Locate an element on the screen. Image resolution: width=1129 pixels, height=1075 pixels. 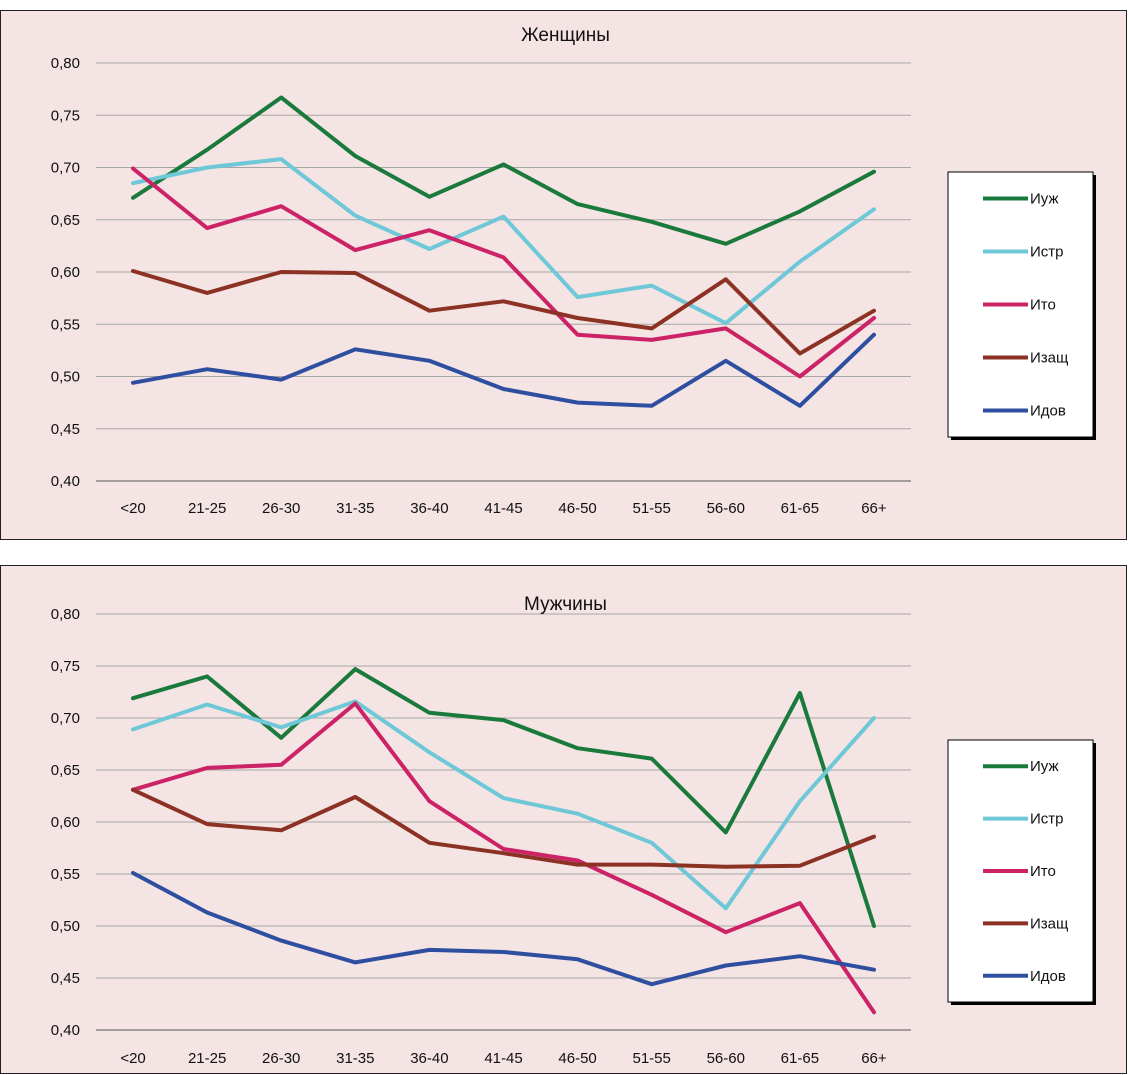
chart-title: Мужчины is located at coordinates (565, 604).